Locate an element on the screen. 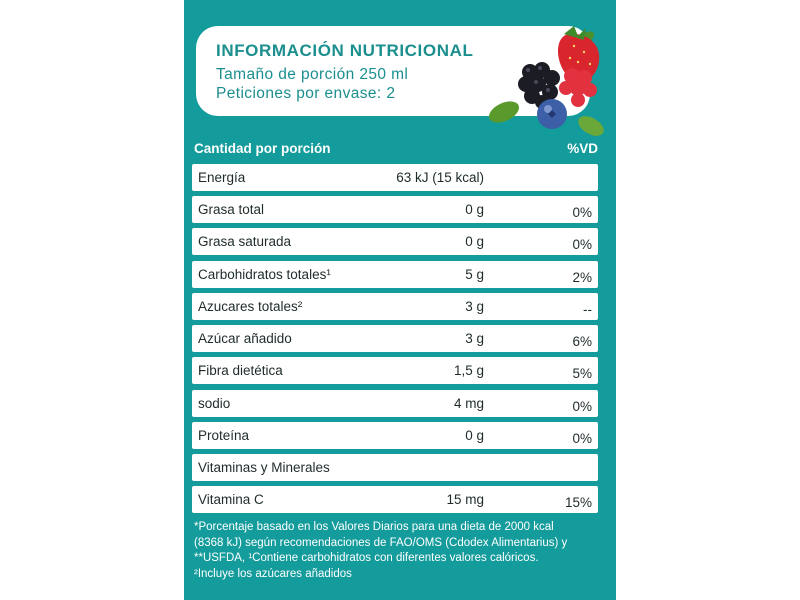  table-row: Azúcar añadido 3 g 6% is located at coordinates (395, 338).